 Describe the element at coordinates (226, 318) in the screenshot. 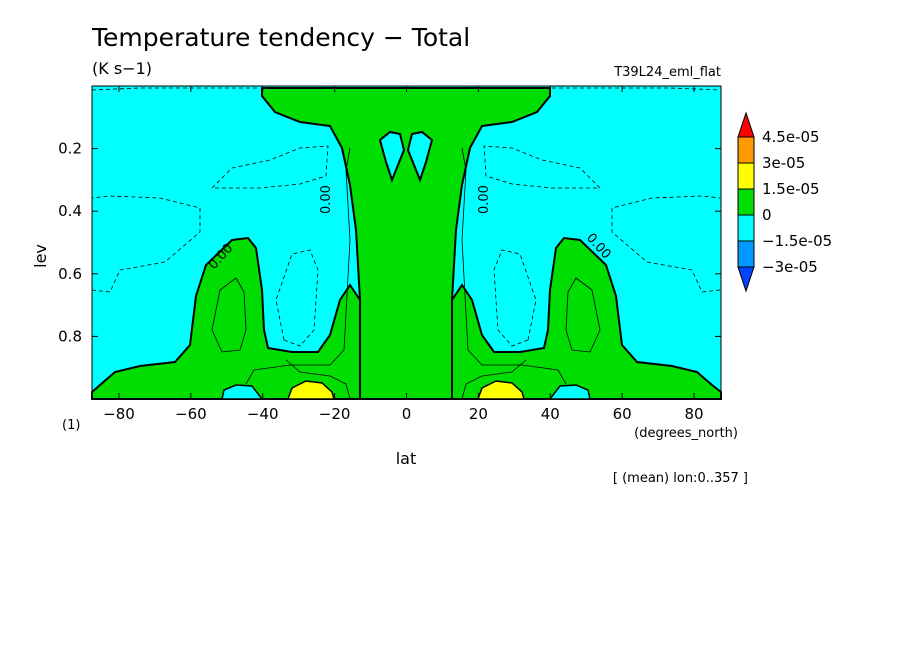

I see `positive-south-lobe` at that location.